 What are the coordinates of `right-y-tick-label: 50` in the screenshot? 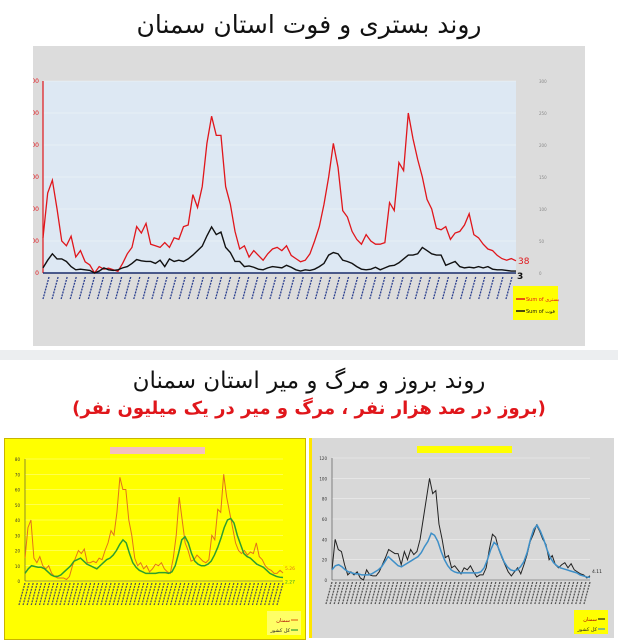 It's located at (542, 241).